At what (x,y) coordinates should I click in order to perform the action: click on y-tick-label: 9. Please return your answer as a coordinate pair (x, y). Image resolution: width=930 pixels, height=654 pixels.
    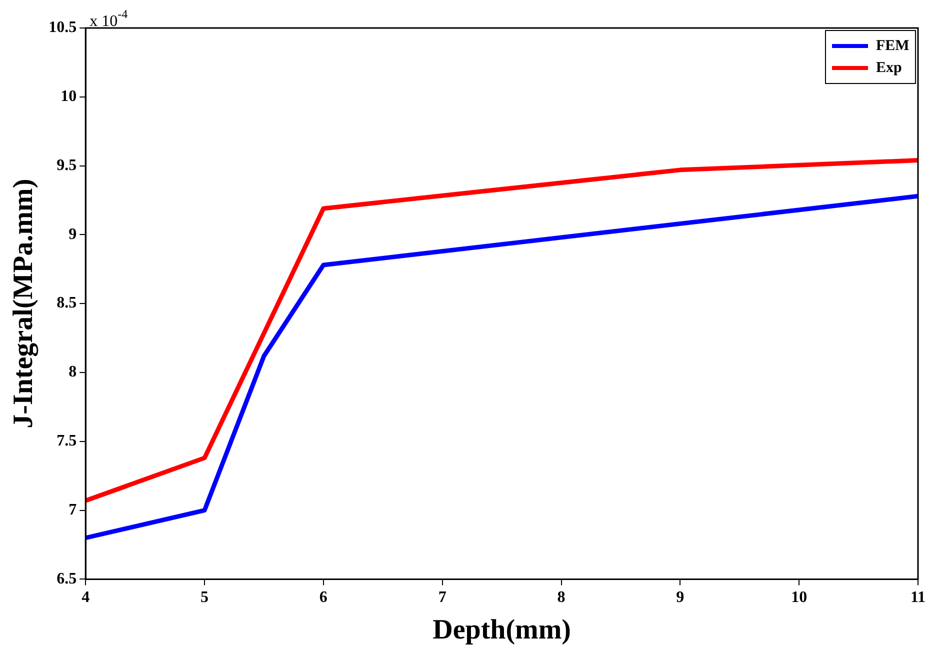
    Looking at the image, I should click on (72, 234).